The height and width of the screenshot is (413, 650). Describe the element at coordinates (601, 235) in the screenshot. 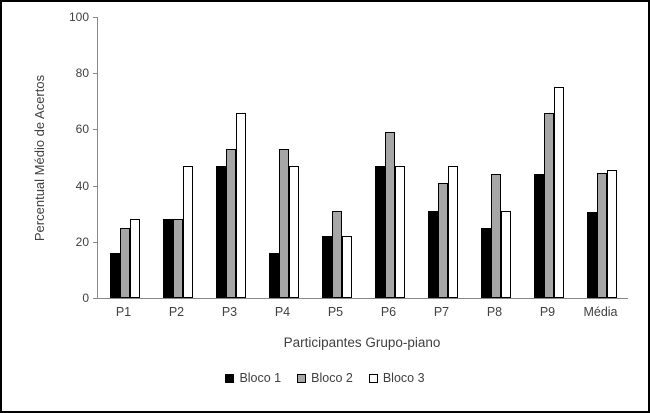

I see `bar-bloco-2-média` at that location.